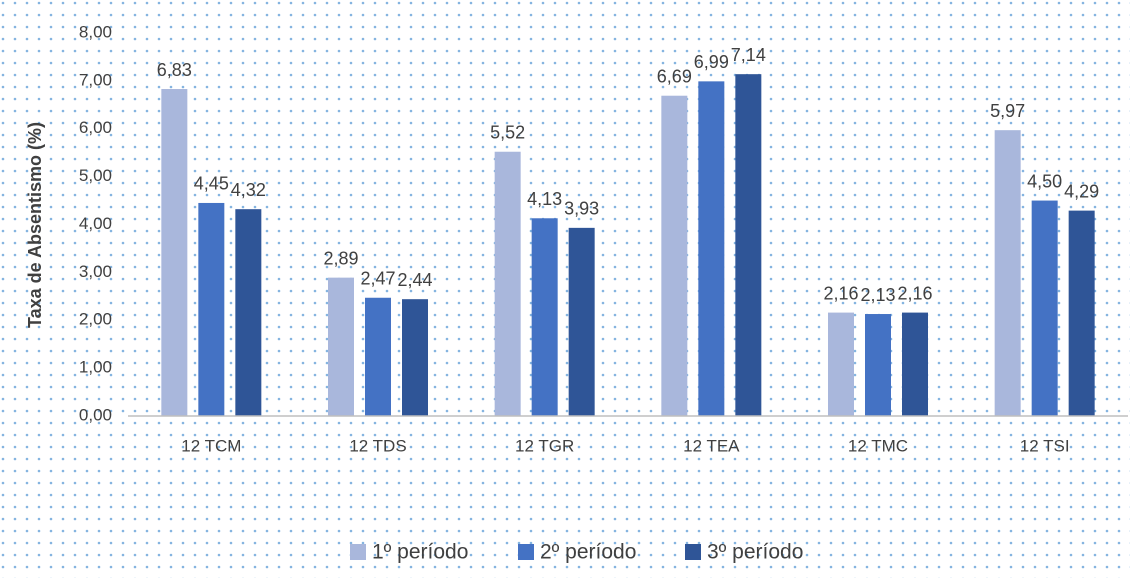 Image resolution: width=1130 pixels, height=578 pixels. I want to click on y-tick-label: 0,00, so click(95, 414).